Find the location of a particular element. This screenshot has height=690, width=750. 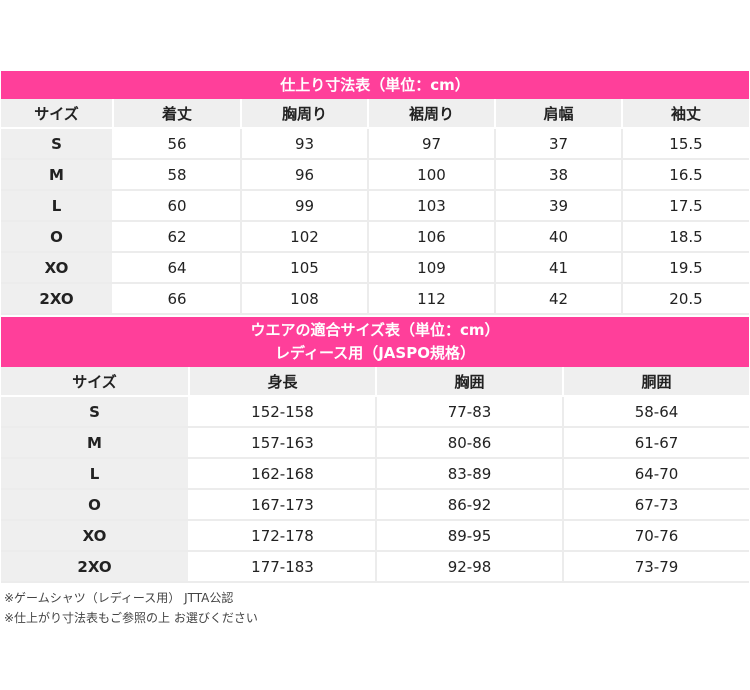

table-cell: 112 is located at coordinates (432, 299).